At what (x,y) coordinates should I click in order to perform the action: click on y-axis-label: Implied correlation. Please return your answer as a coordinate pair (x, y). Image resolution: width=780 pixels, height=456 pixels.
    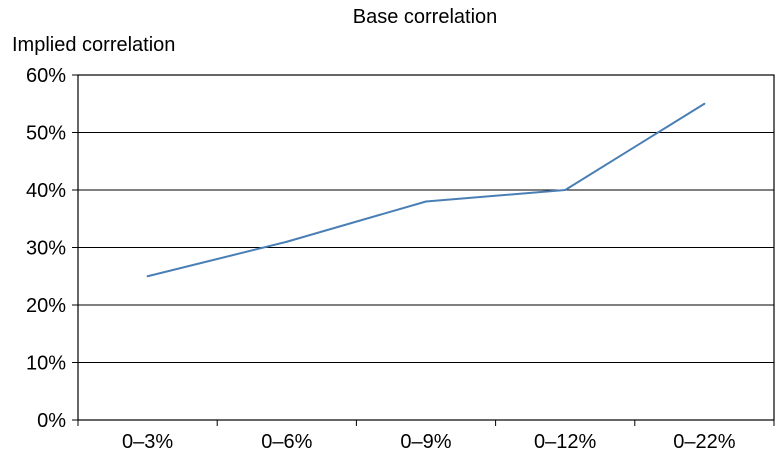
    Looking at the image, I should click on (93, 45).